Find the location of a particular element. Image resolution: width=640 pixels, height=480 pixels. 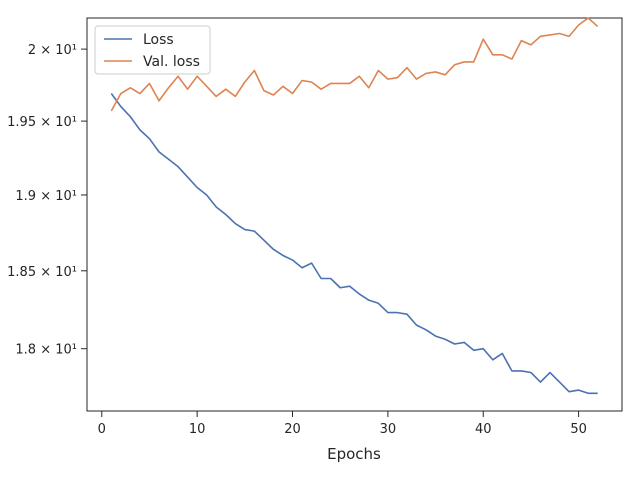

legend: Loss Val. loss is located at coordinates (152, 50).